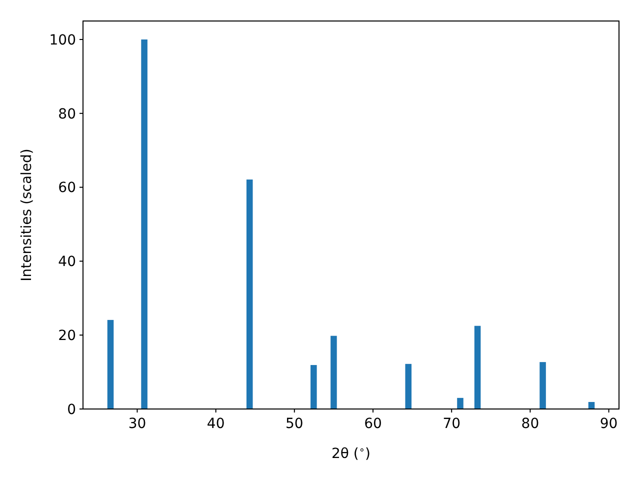  I want to click on y-tick-label: 20, so click(67, 336).